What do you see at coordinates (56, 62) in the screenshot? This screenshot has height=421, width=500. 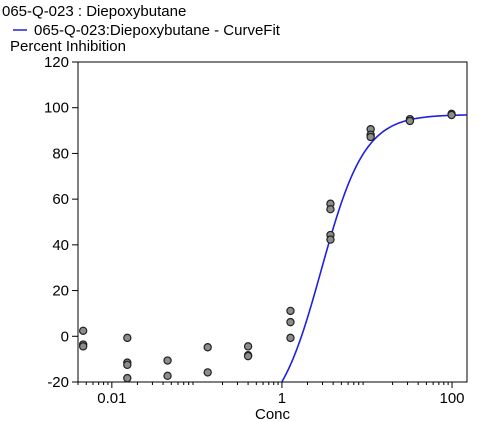 I see `y-tick-label: 120` at bounding box center [56, 62].